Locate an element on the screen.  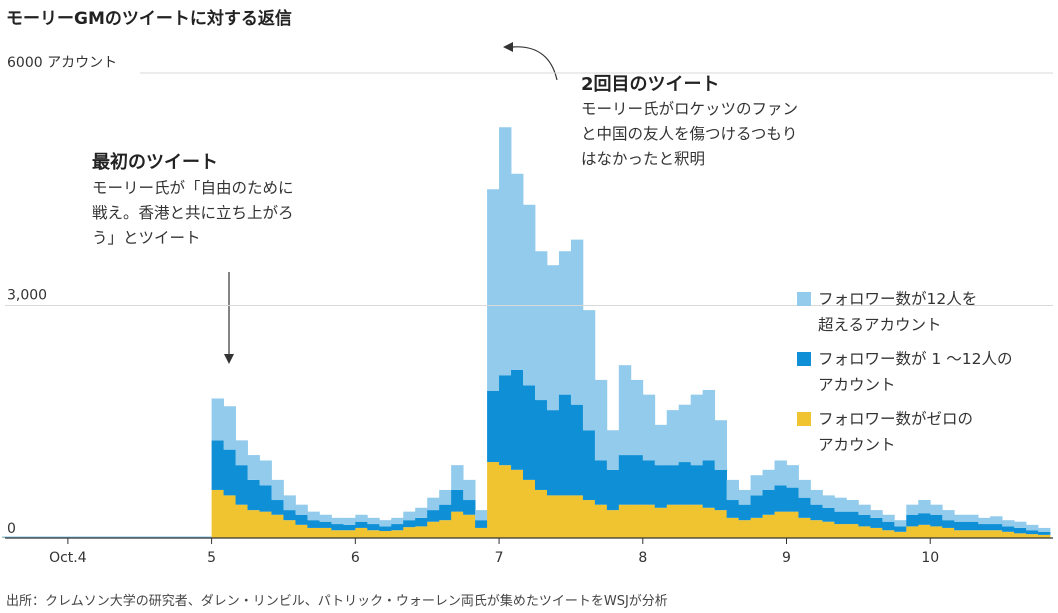
x-tick-label: 9 is located at coordinates (786, 558).